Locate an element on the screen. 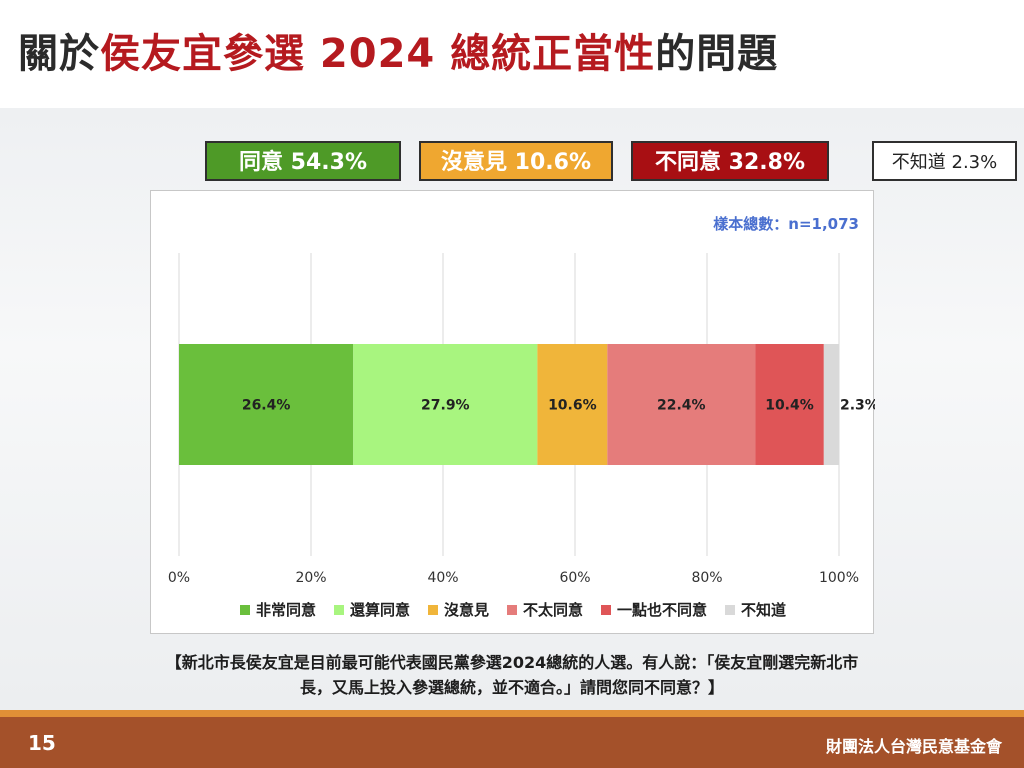 This screenshot has width=1024, height=768. legend-label: 還算同意 is located at coordinates (379, 610).